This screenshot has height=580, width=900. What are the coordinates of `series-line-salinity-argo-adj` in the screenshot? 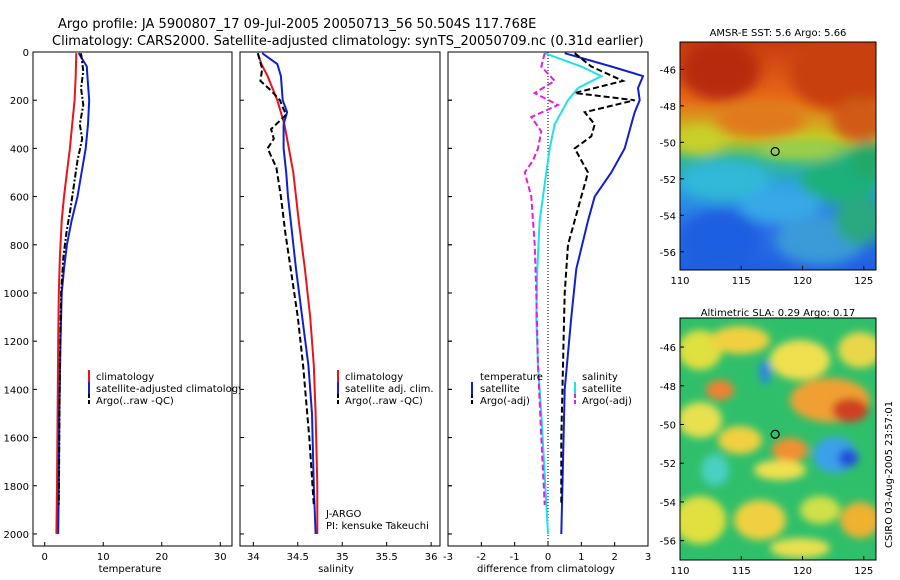 It's located at (542, 279).